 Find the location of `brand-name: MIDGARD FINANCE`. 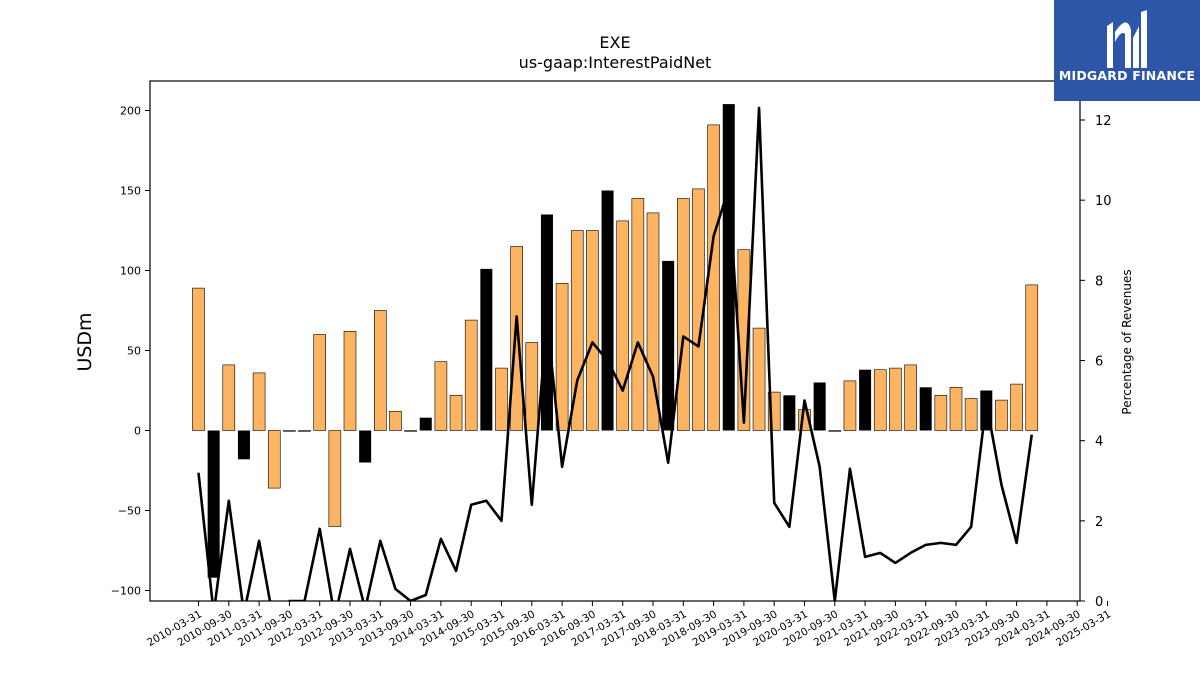

brand-name: MIDGARD FINANCE is located at coordinates (1127, 75).